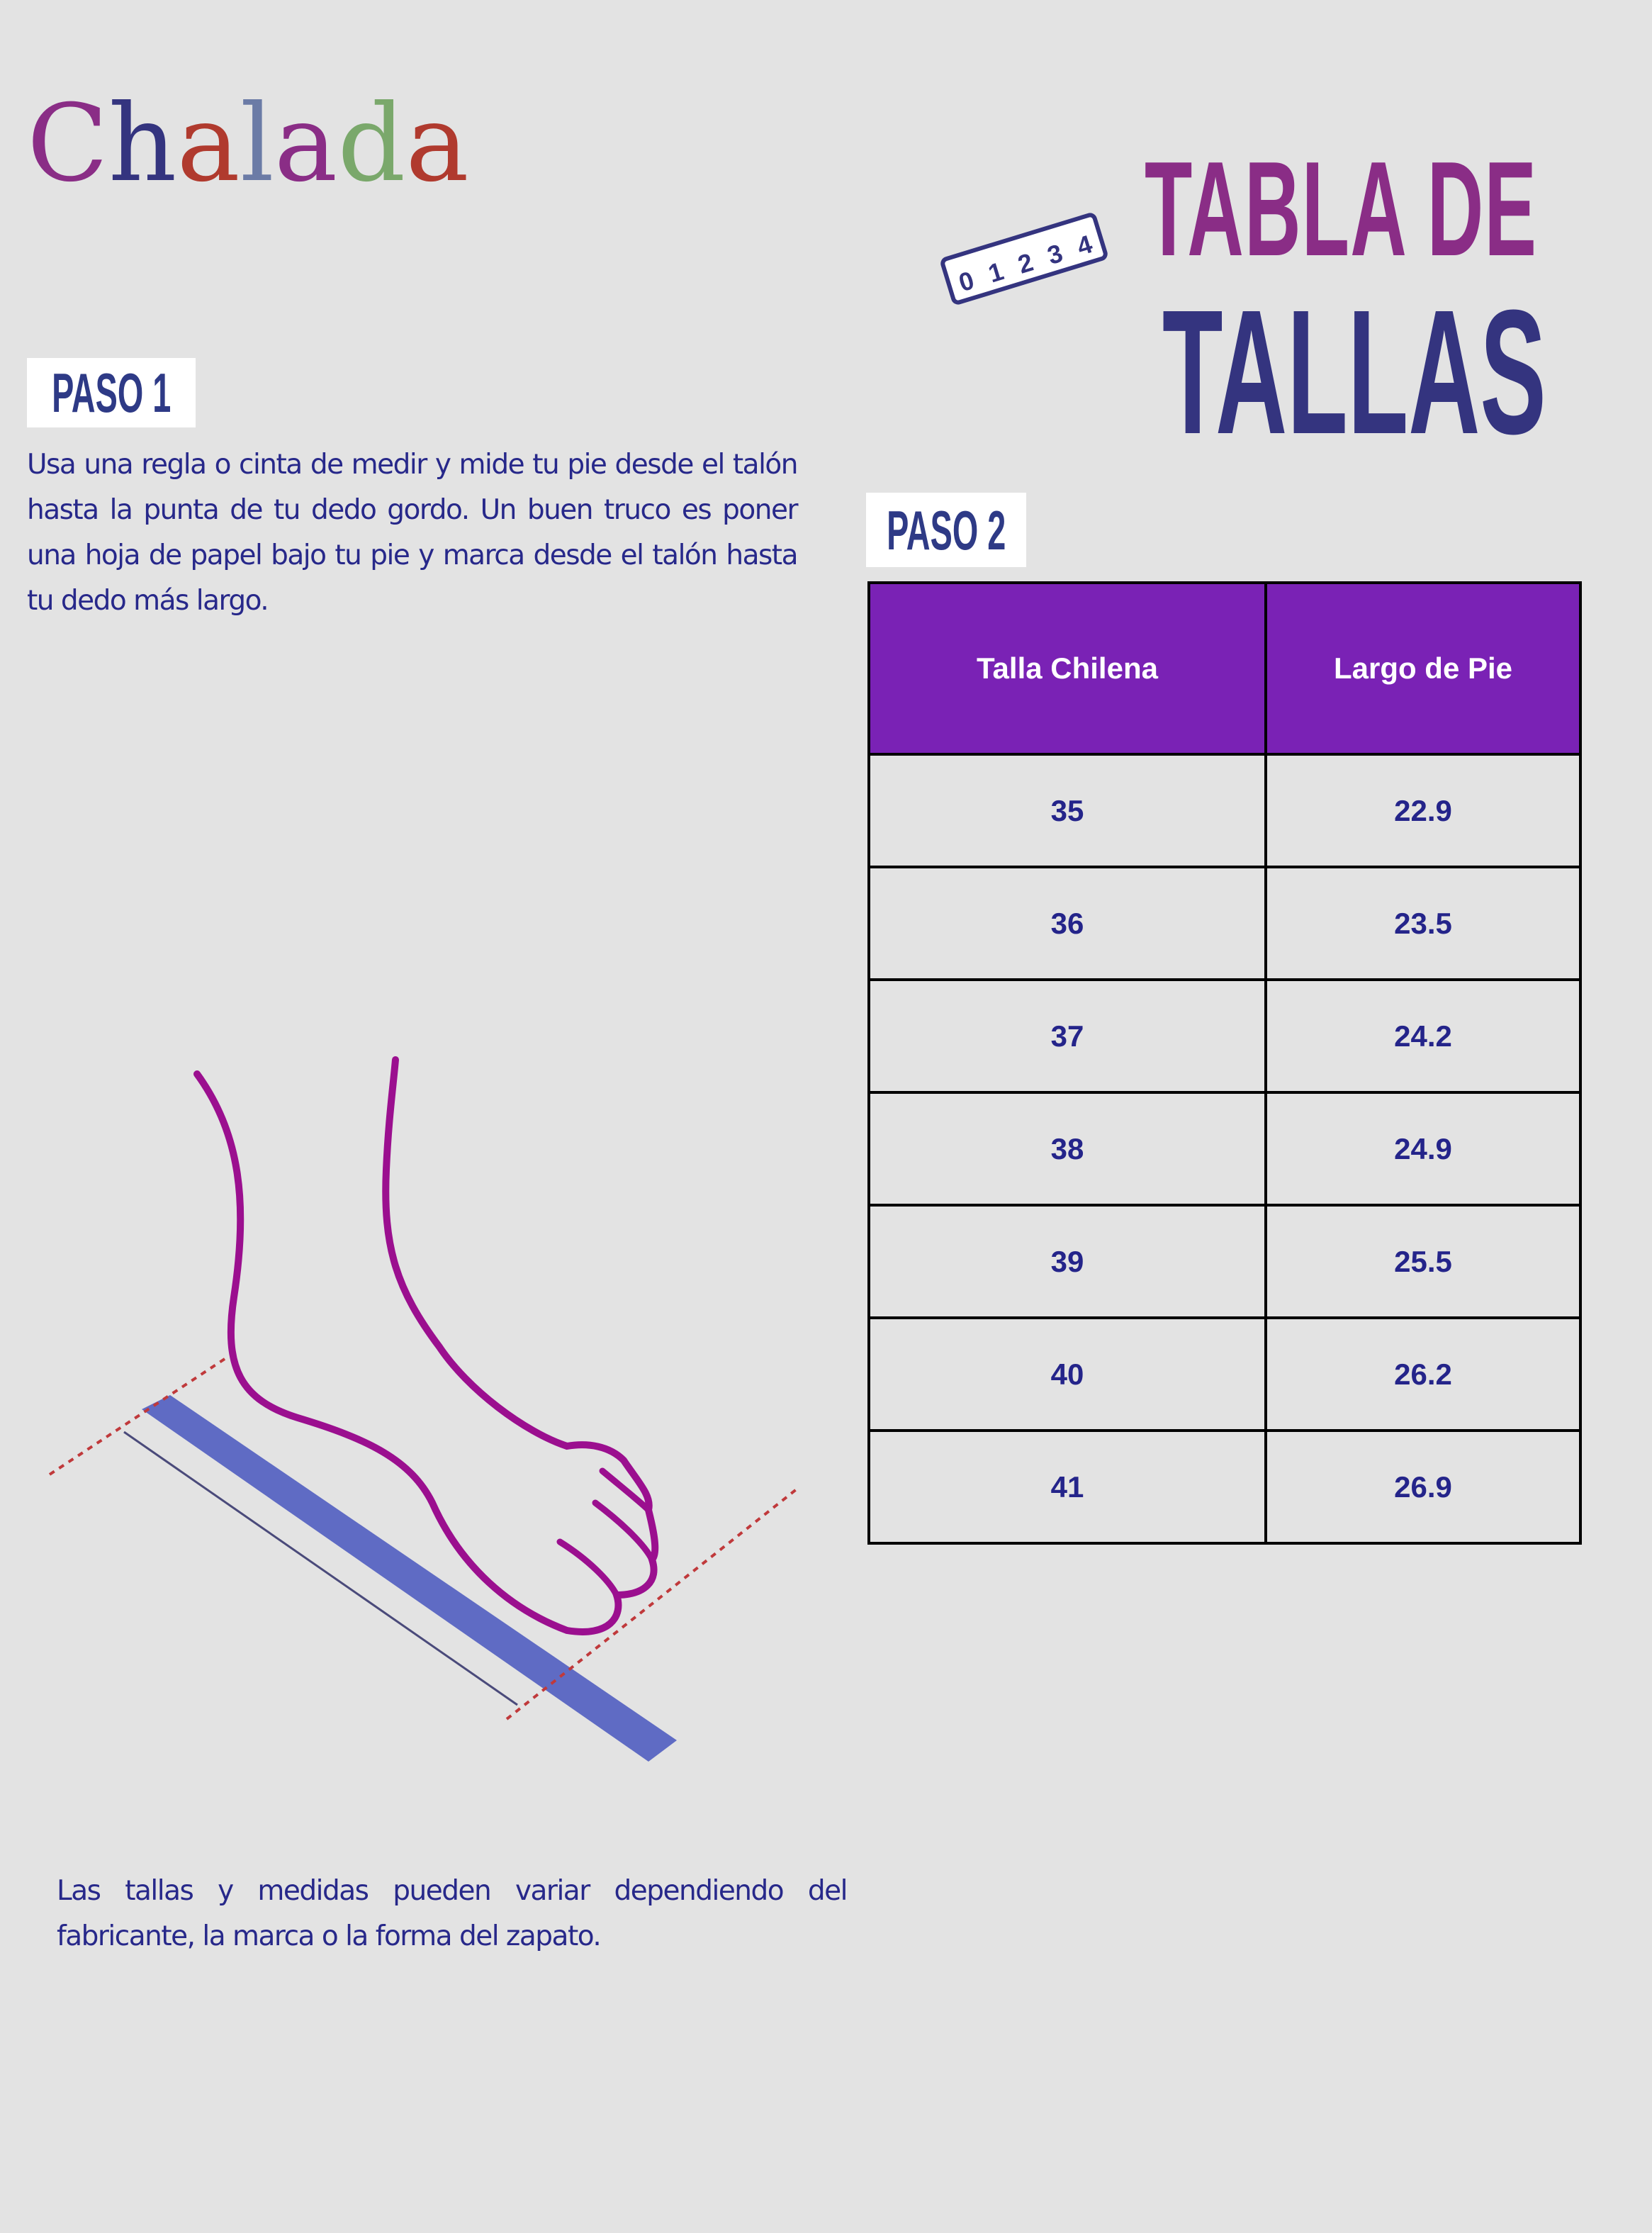 This screenshot has height=2233, width=1652. What do you see at coordinates (257, 144) in the screenshot?
I see `logo-letter: l` at bounding box center [257, 144].